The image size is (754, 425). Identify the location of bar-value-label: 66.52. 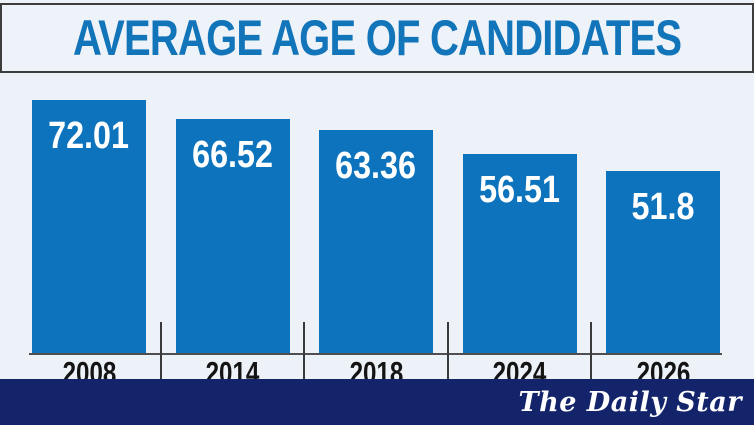
(232, 155).